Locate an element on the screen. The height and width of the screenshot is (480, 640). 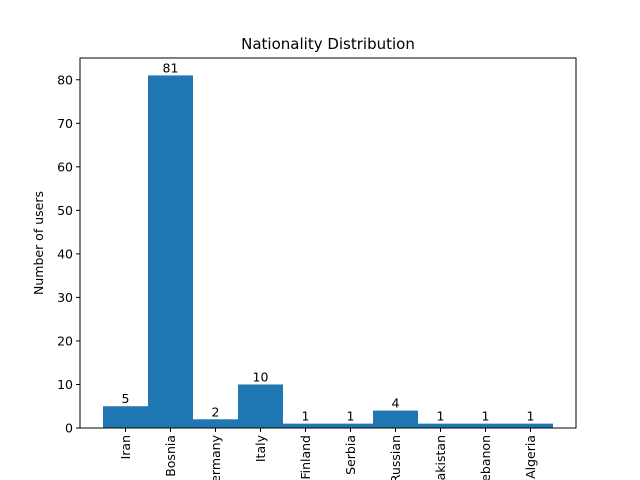
y-tick-label: 40 is located at coordinates (65, 253).